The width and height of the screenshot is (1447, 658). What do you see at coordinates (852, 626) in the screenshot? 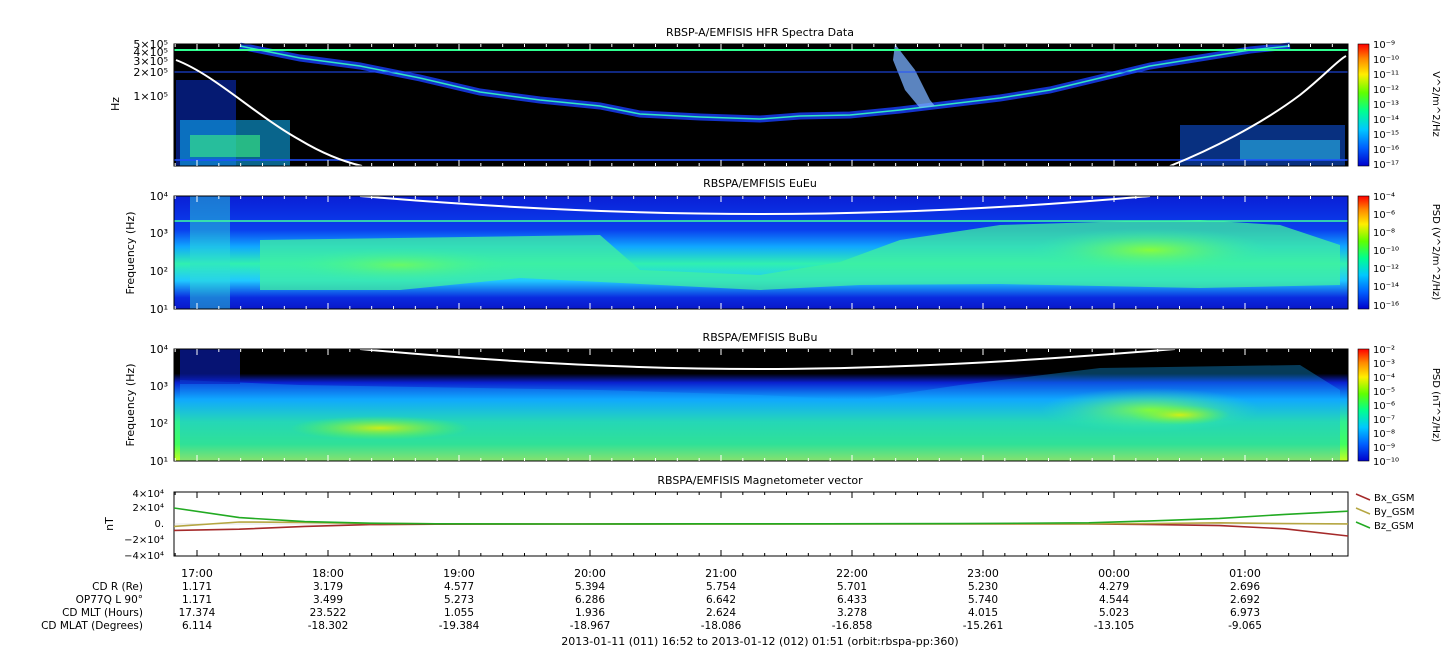
I see `ephemeris-value: -16.858` at bounding box center [852, 626].